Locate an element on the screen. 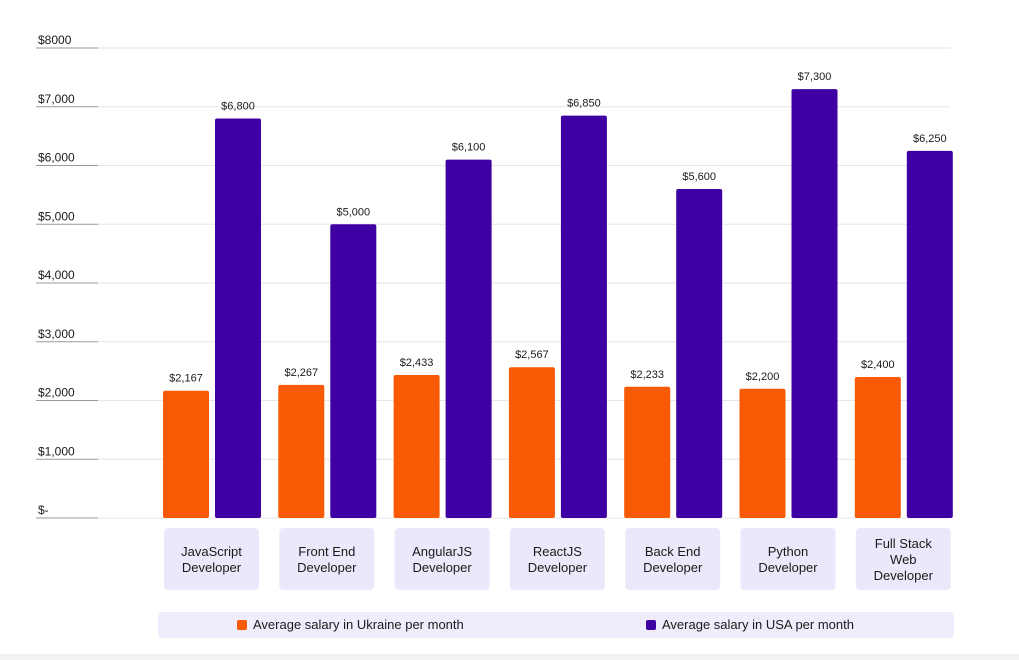  y-tick-label: $3,000 is located at coordinates (56, 334).